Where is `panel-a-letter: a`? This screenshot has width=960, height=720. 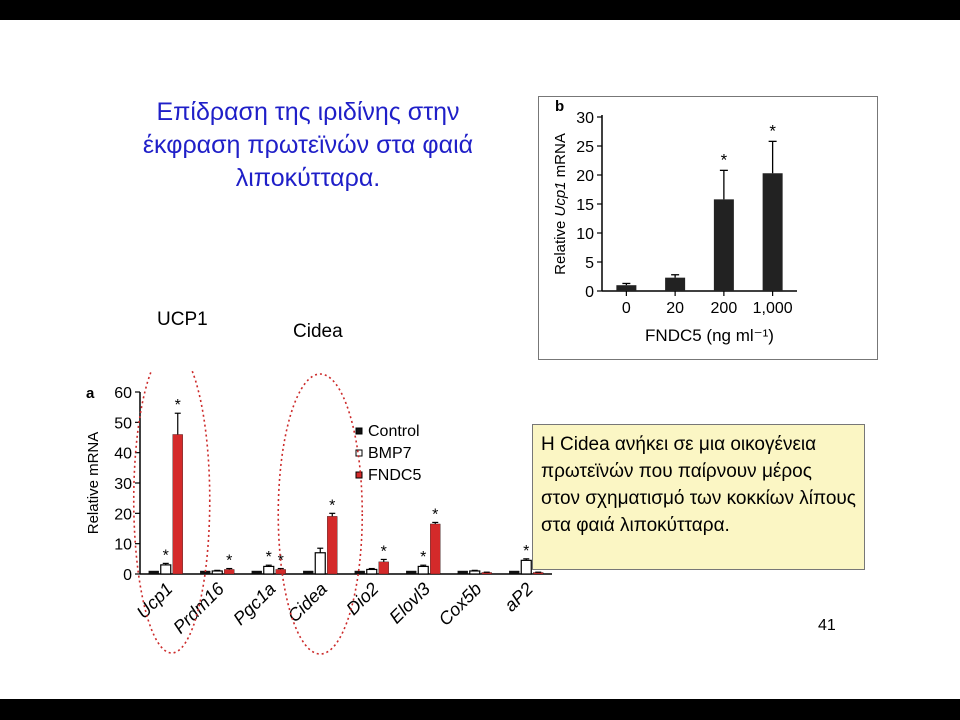
panel-a-letter: a is located at coordinates (90, 393).